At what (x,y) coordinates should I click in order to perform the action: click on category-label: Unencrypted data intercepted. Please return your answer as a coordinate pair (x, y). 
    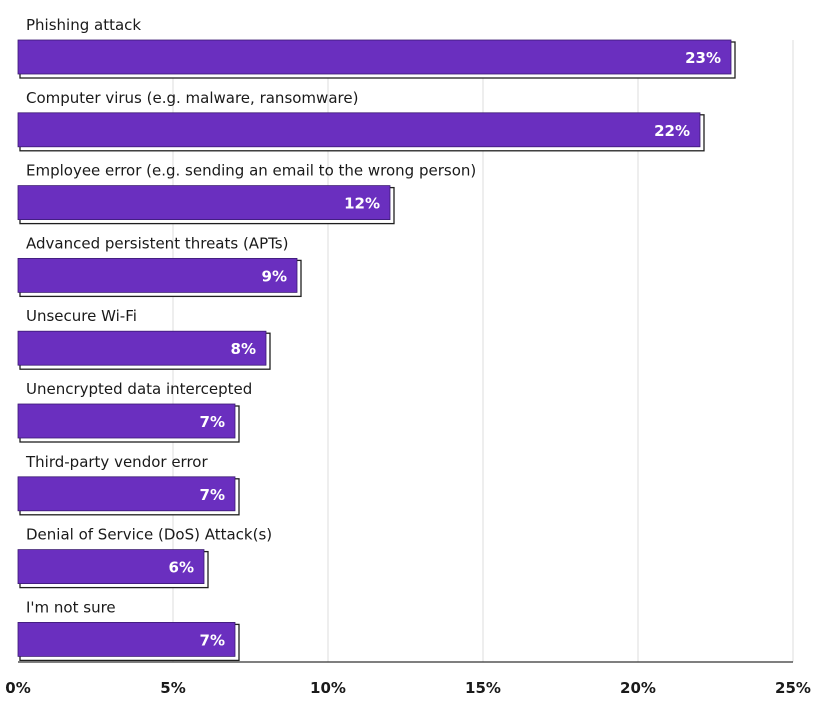
    Looking at the image, I should click on (139, 389).